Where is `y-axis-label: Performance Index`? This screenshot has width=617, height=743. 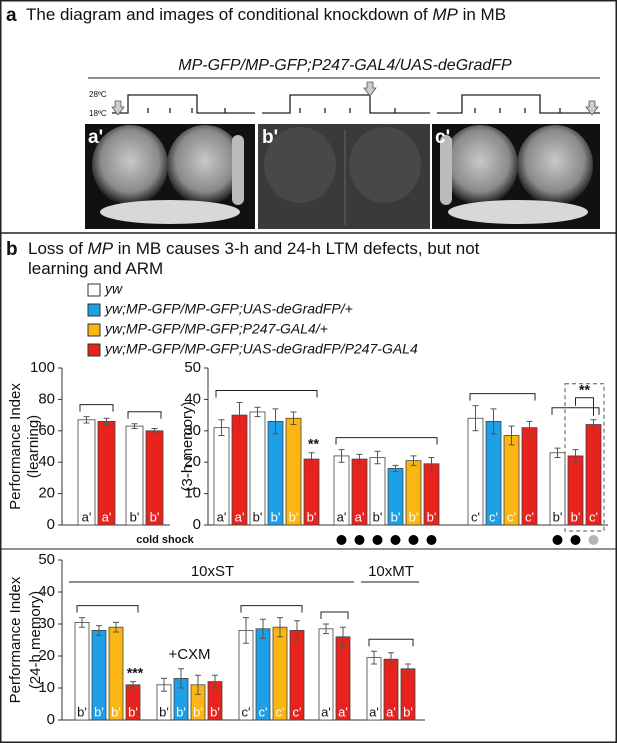
y-axis-label: Performance Index is located at coordinates (15, 446).